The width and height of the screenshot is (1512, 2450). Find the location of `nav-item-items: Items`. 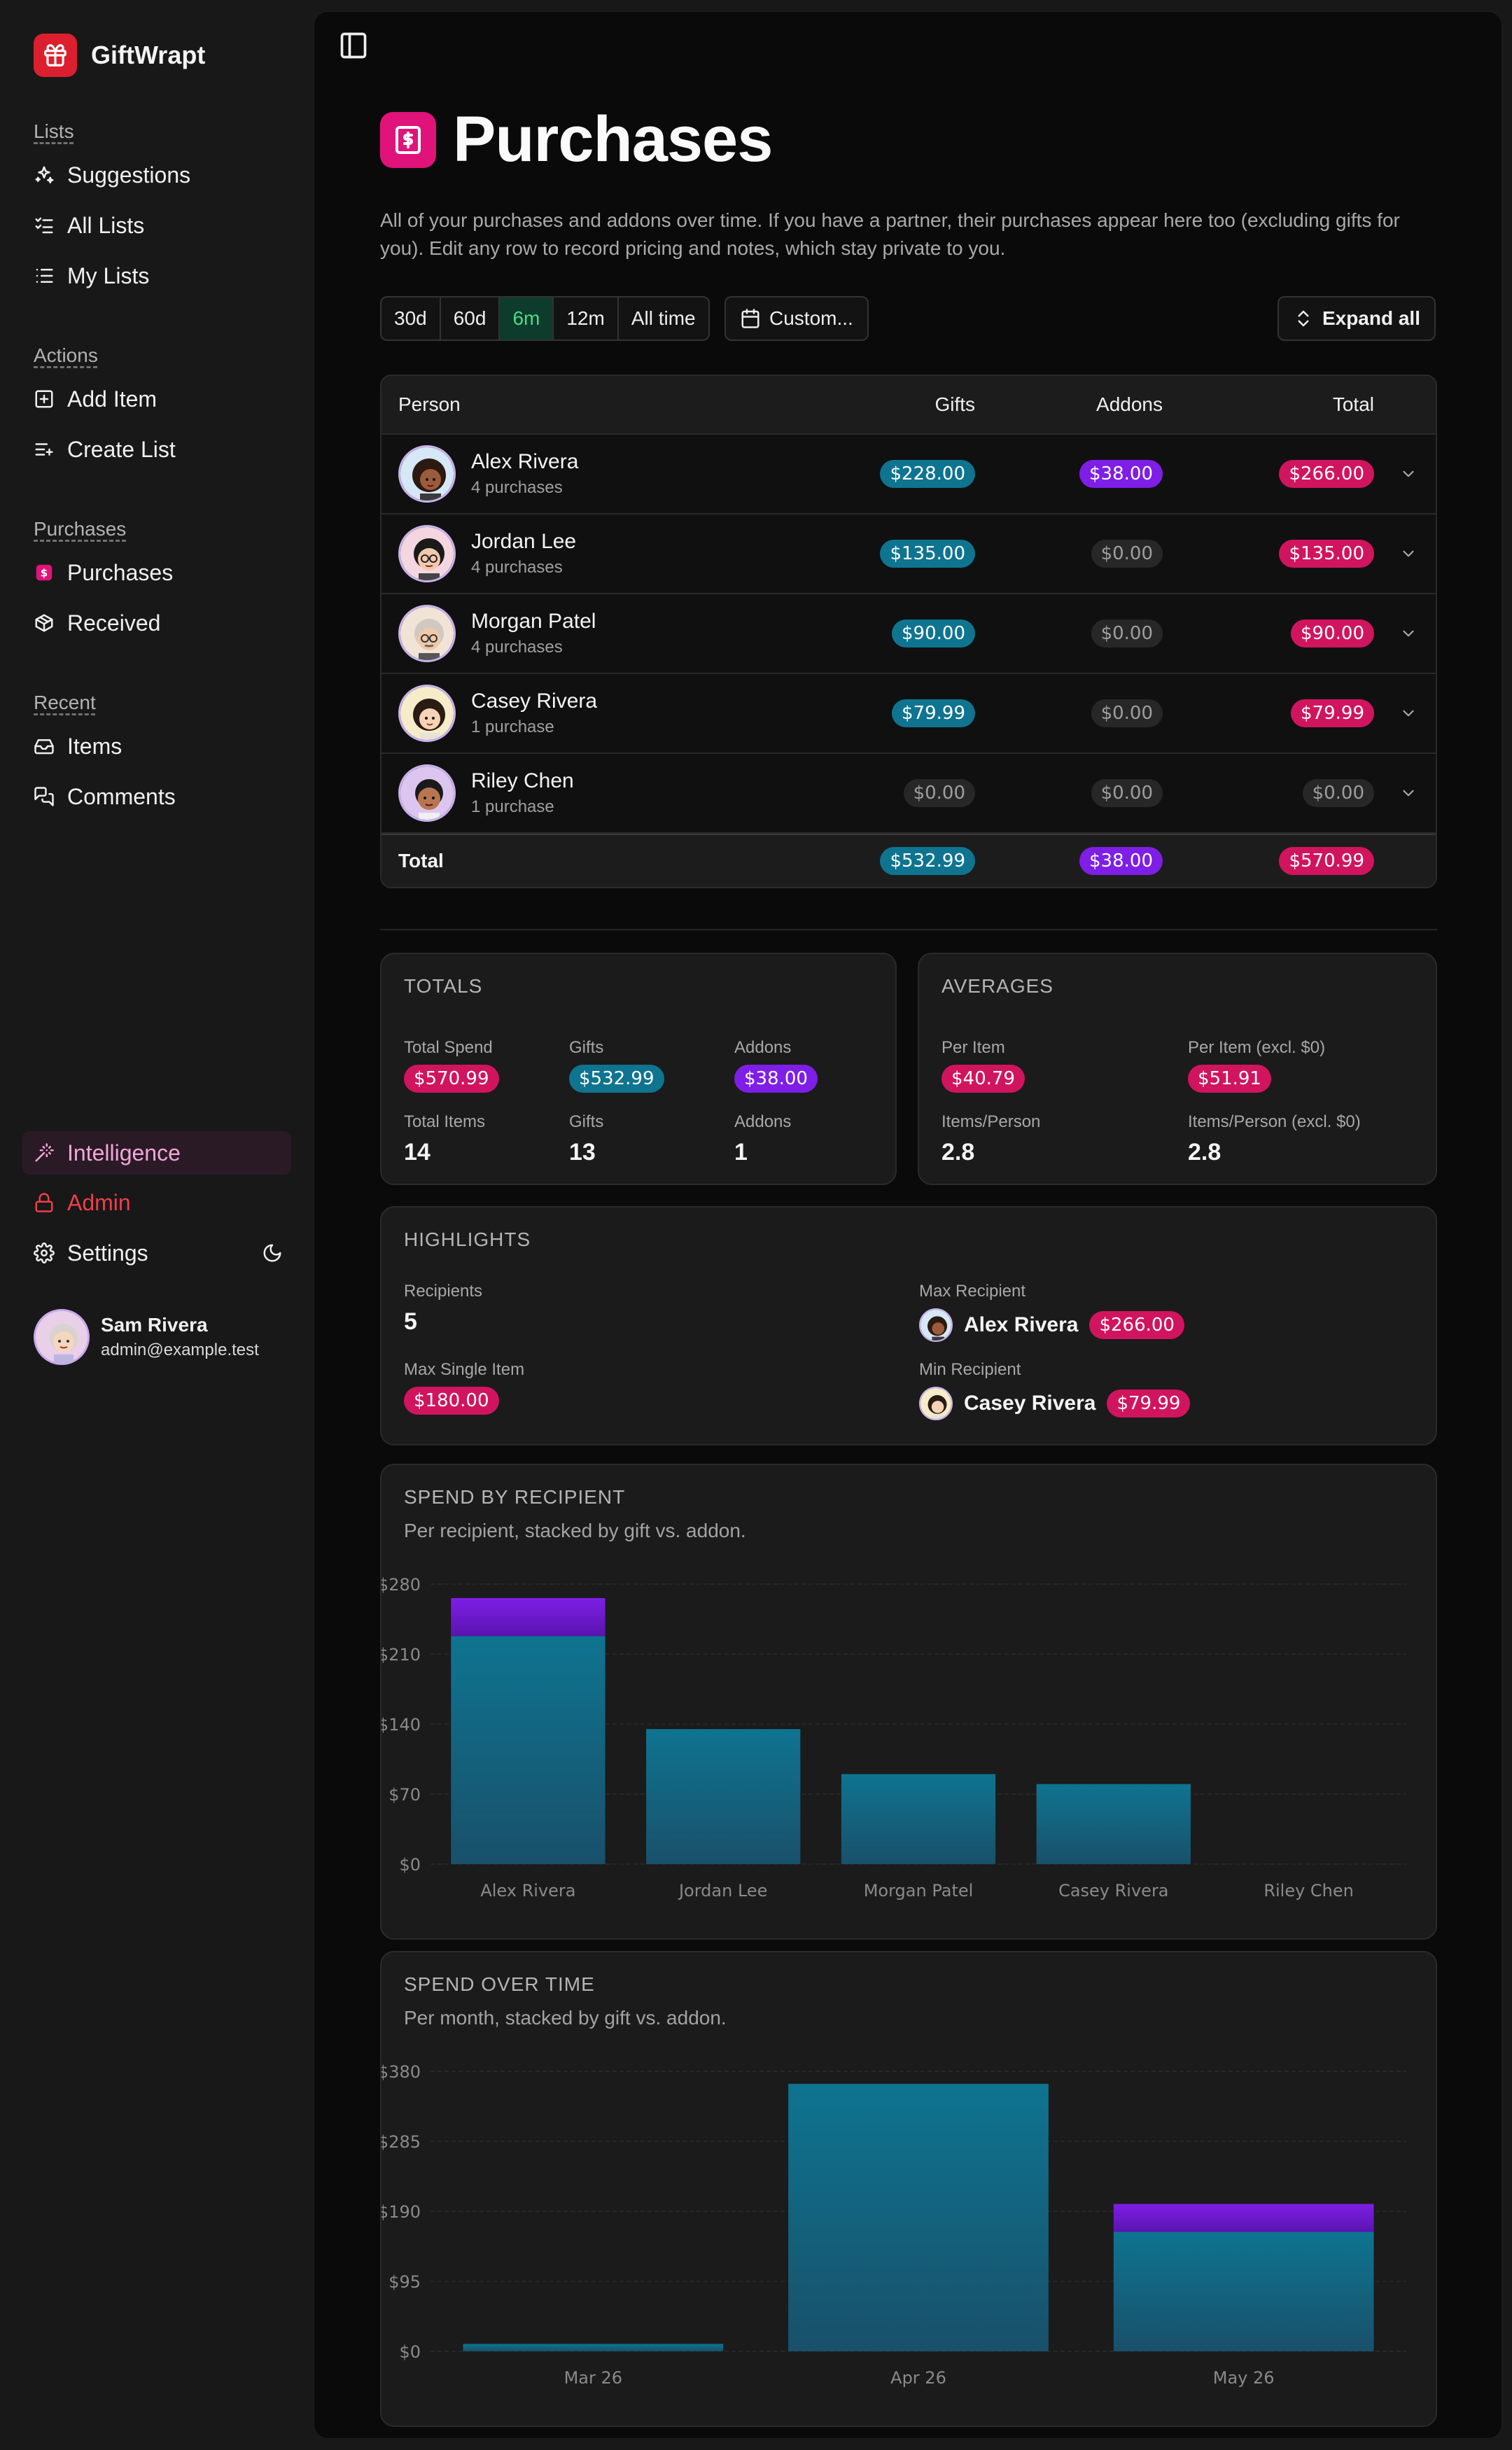

nav-item-items: Items is located at coordinates (105, 746).